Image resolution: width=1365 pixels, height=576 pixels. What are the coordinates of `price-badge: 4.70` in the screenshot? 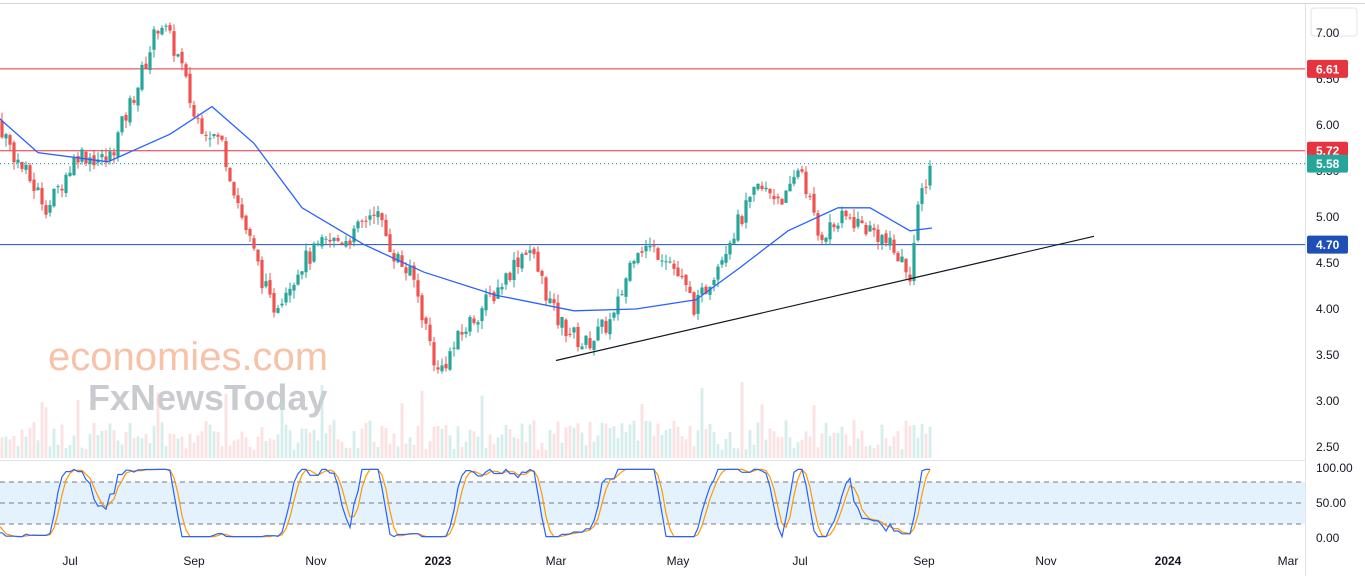 It's located at (1327, 244).